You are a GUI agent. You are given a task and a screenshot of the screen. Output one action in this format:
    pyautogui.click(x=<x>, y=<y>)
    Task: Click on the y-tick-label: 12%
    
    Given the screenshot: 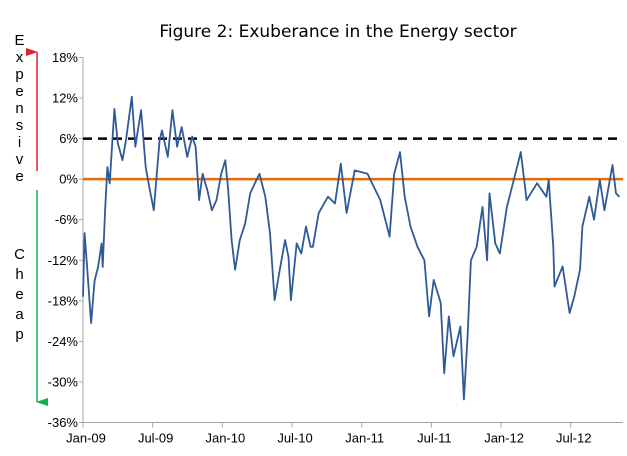 What is the action you would take?
    pyautogui.click(x=65, y=98)
    